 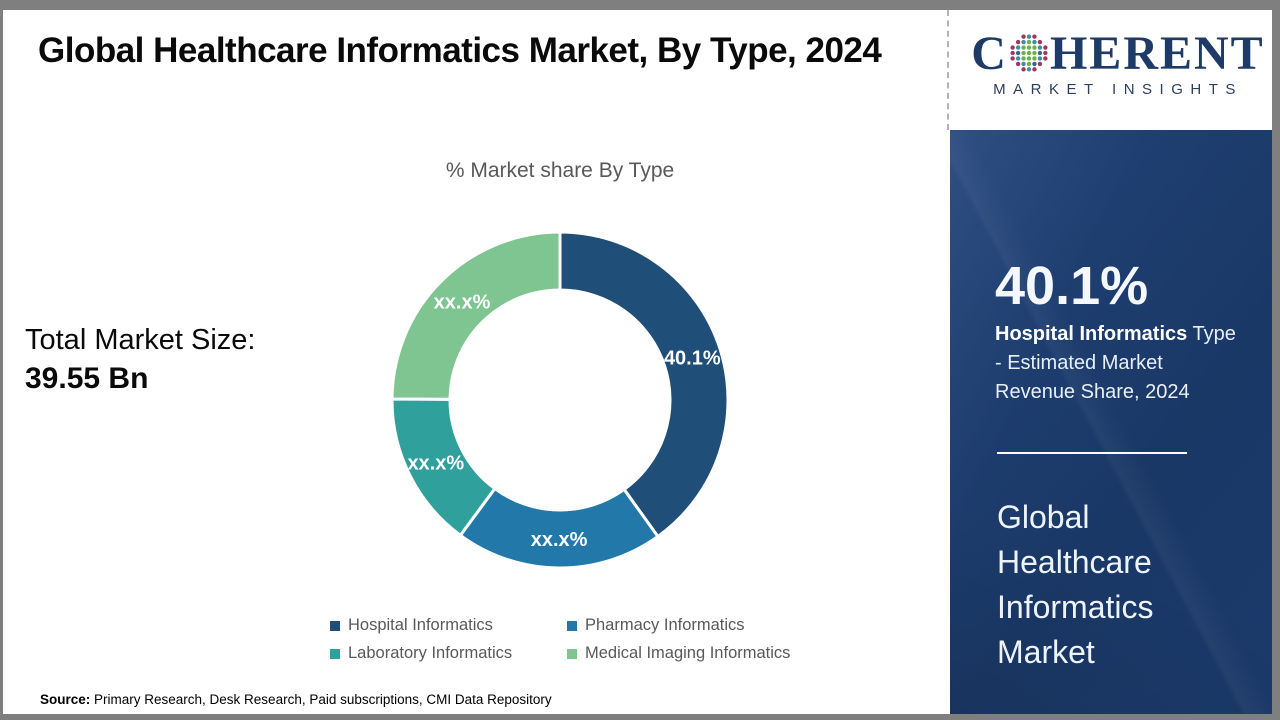 I want to click on logo-subtitle: MARKET INSIGHTS, so click(x=1118, y=89).